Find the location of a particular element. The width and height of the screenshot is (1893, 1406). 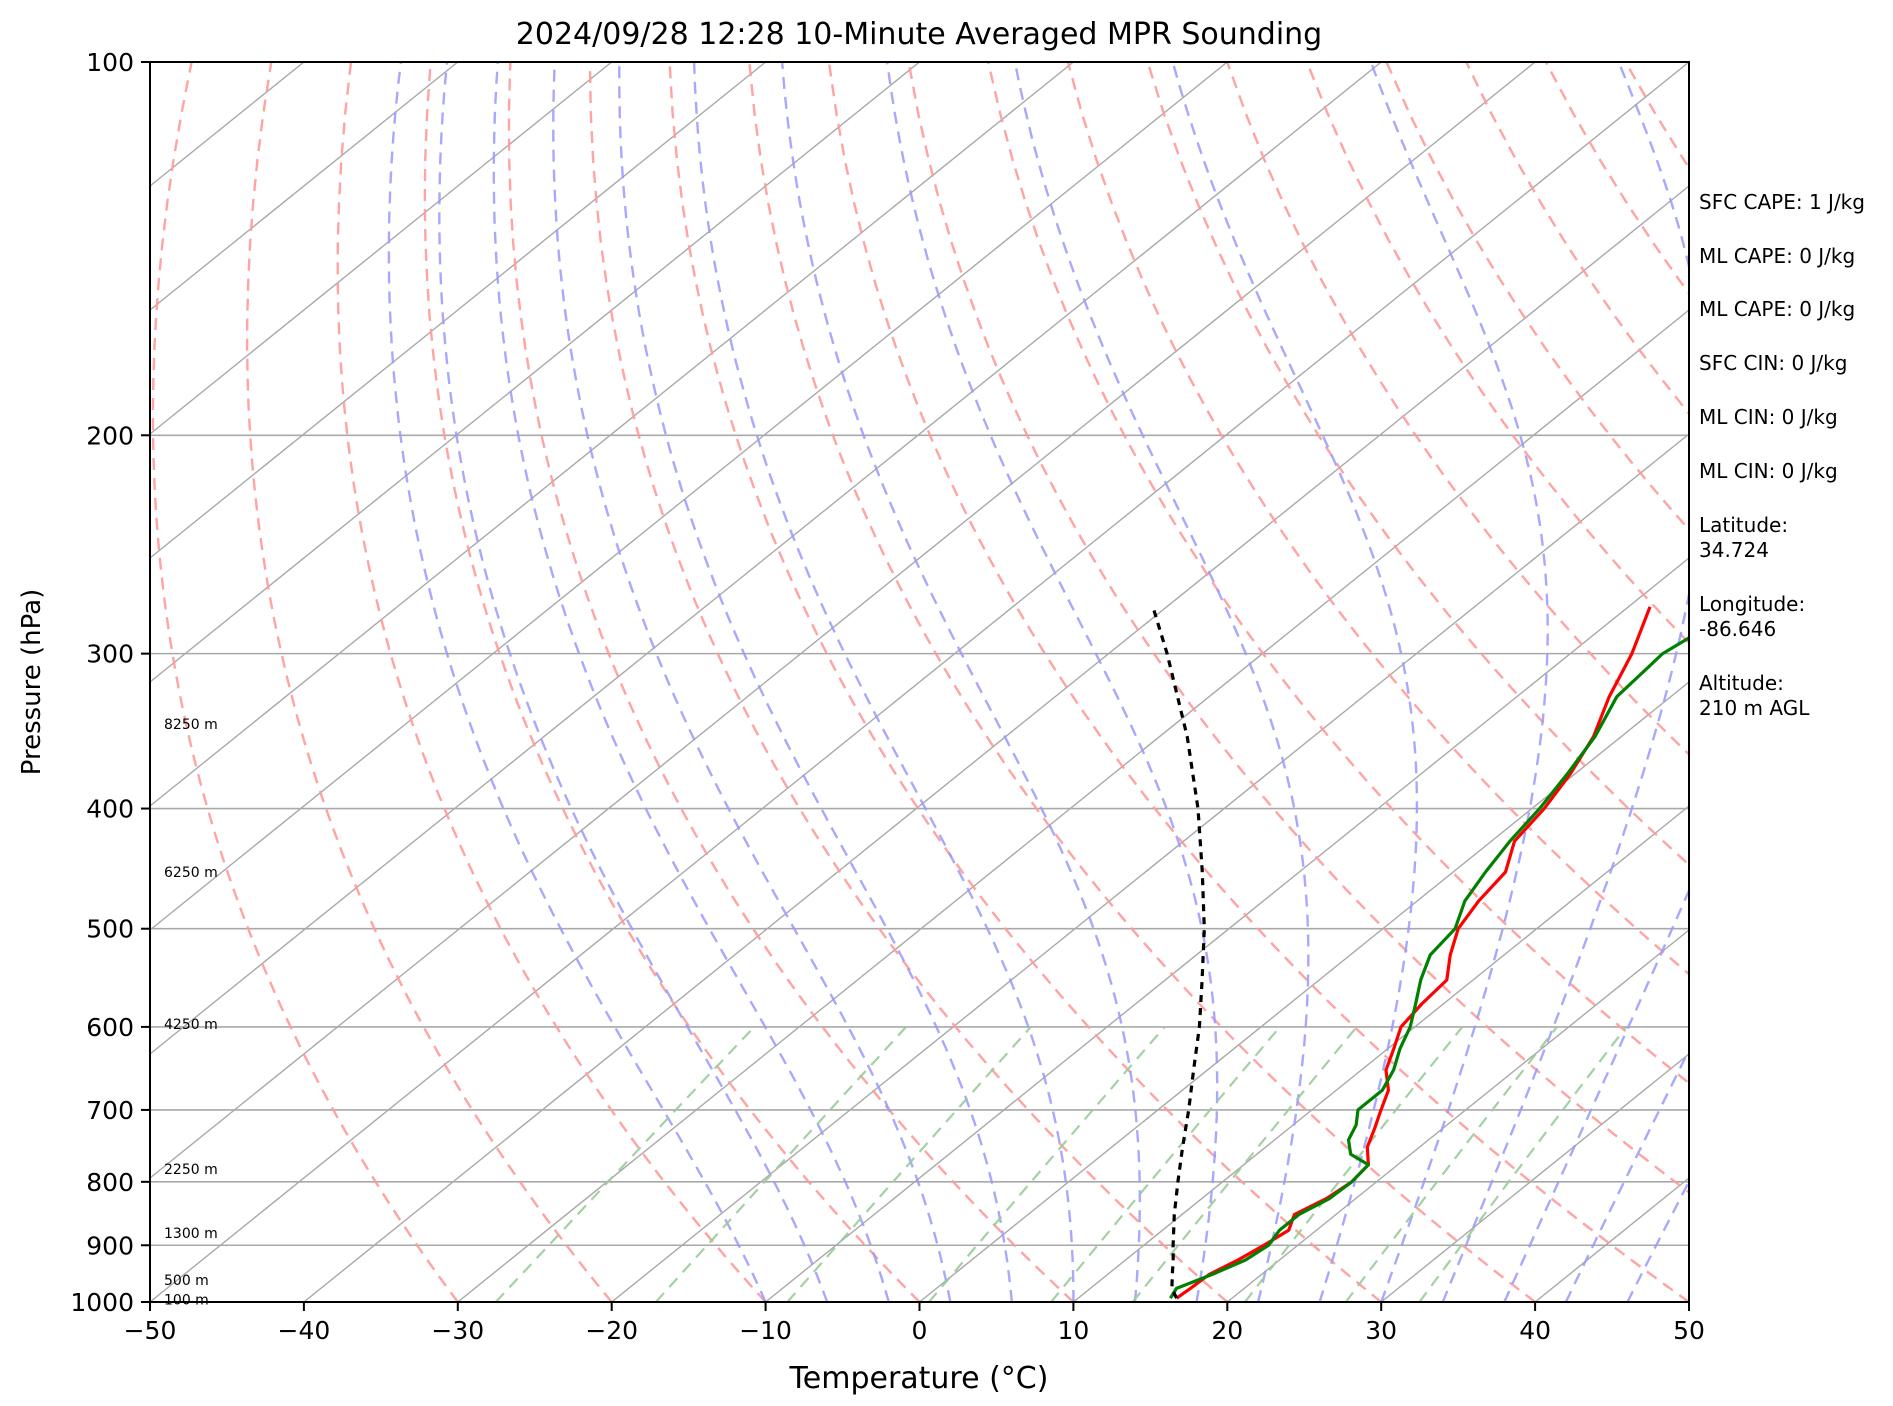

sounding-series is located at coordinates (1420, 953).